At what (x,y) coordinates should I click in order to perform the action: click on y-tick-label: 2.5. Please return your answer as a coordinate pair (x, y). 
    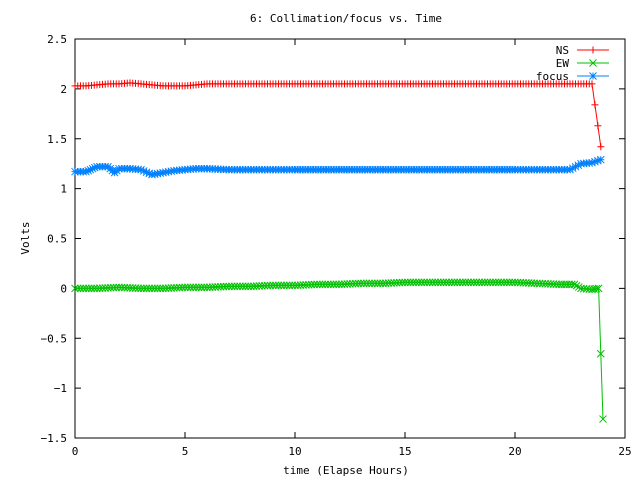
    Looking at the image, I should click on (57, 39).